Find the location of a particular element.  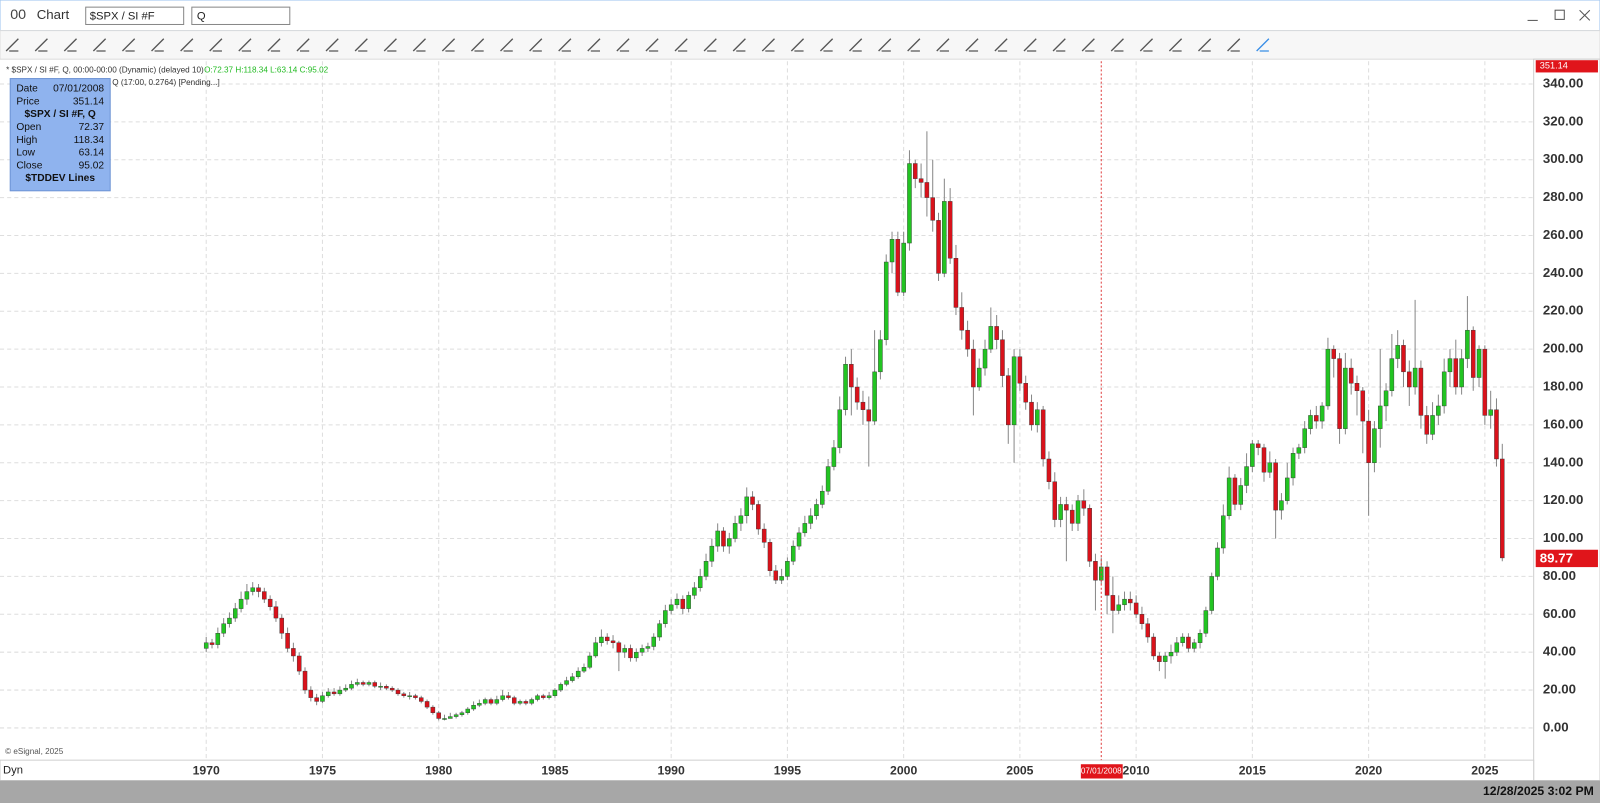

y-tick-label: 20.00 is located at coordinates (1559, 689).